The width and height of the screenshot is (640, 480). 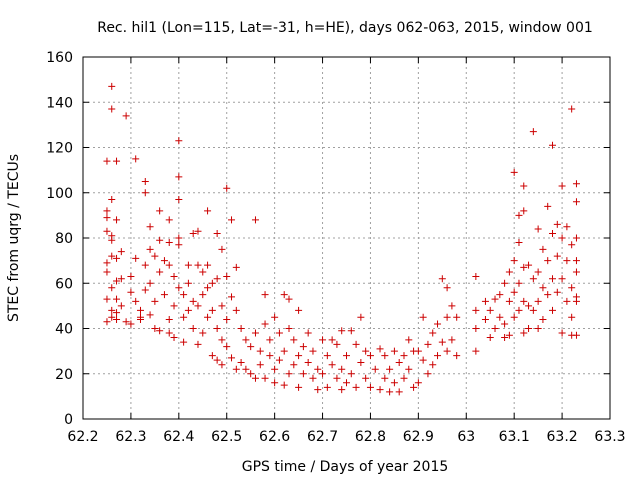 What do you see at coordinates (514, 437) in the screenshot?
I see `x-tick-label: 63.1` at bounding box center [514, 437].